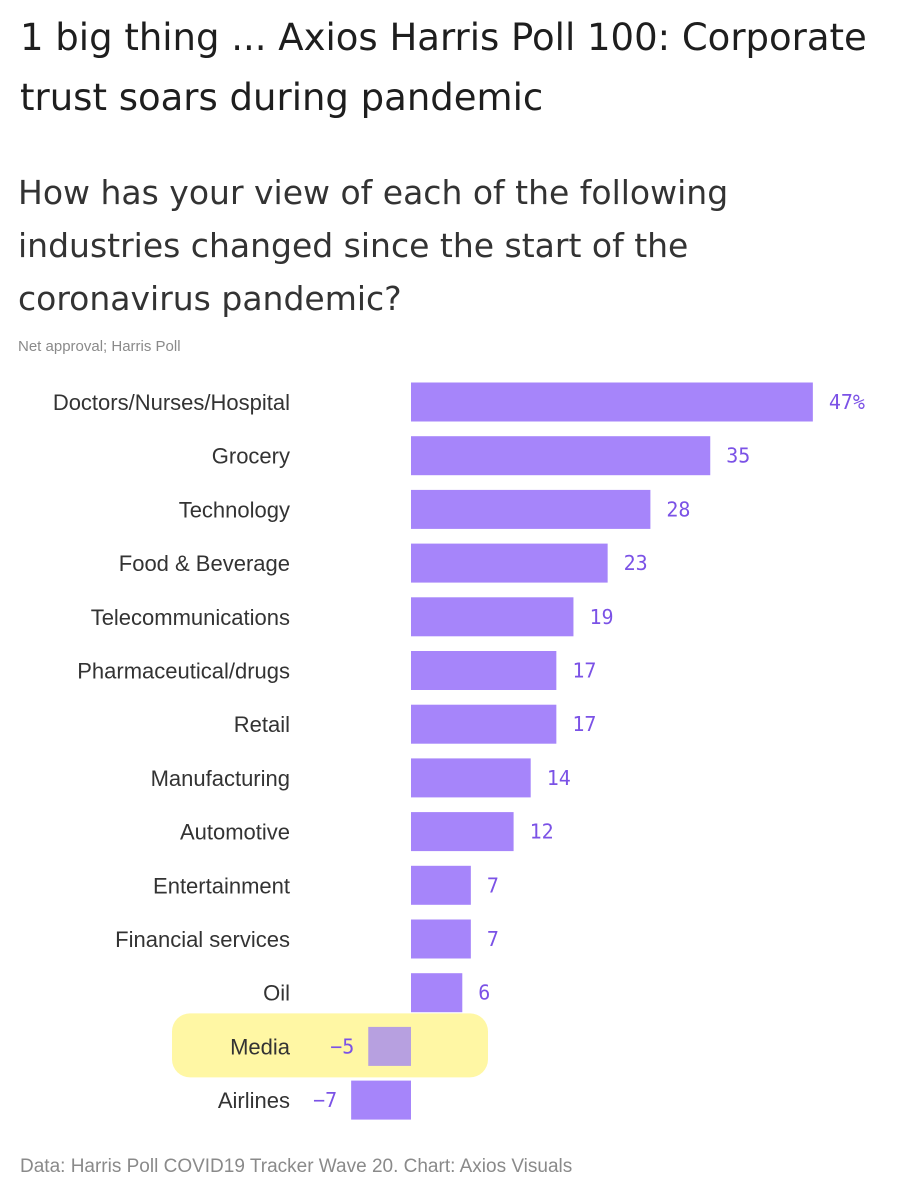 The height and width of the screenshot is (1200, 912). What do you see at coordinates (381, 1100) in the screenshot?
I see `bar-airlines` at bounding box center [381, 1100].